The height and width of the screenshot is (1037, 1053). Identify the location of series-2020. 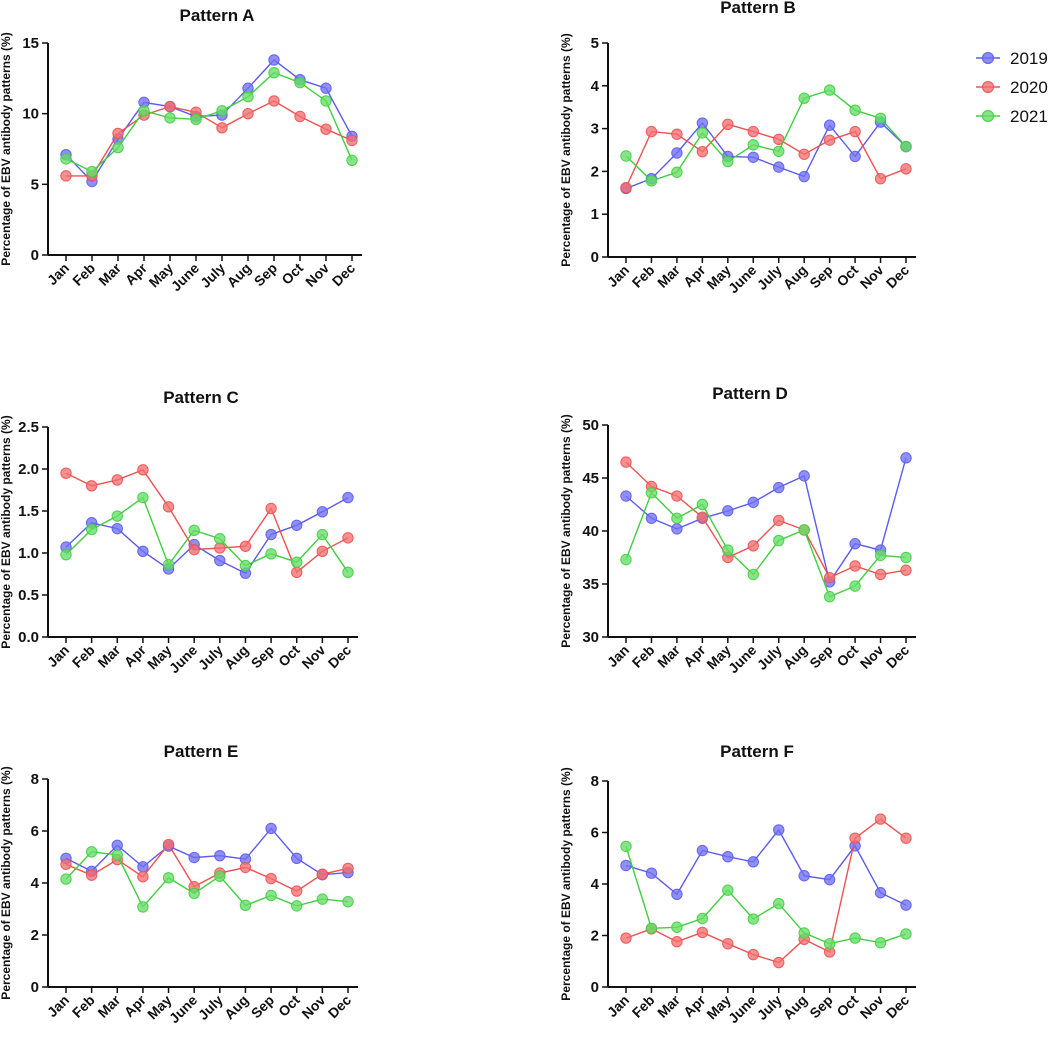
(766, 520).